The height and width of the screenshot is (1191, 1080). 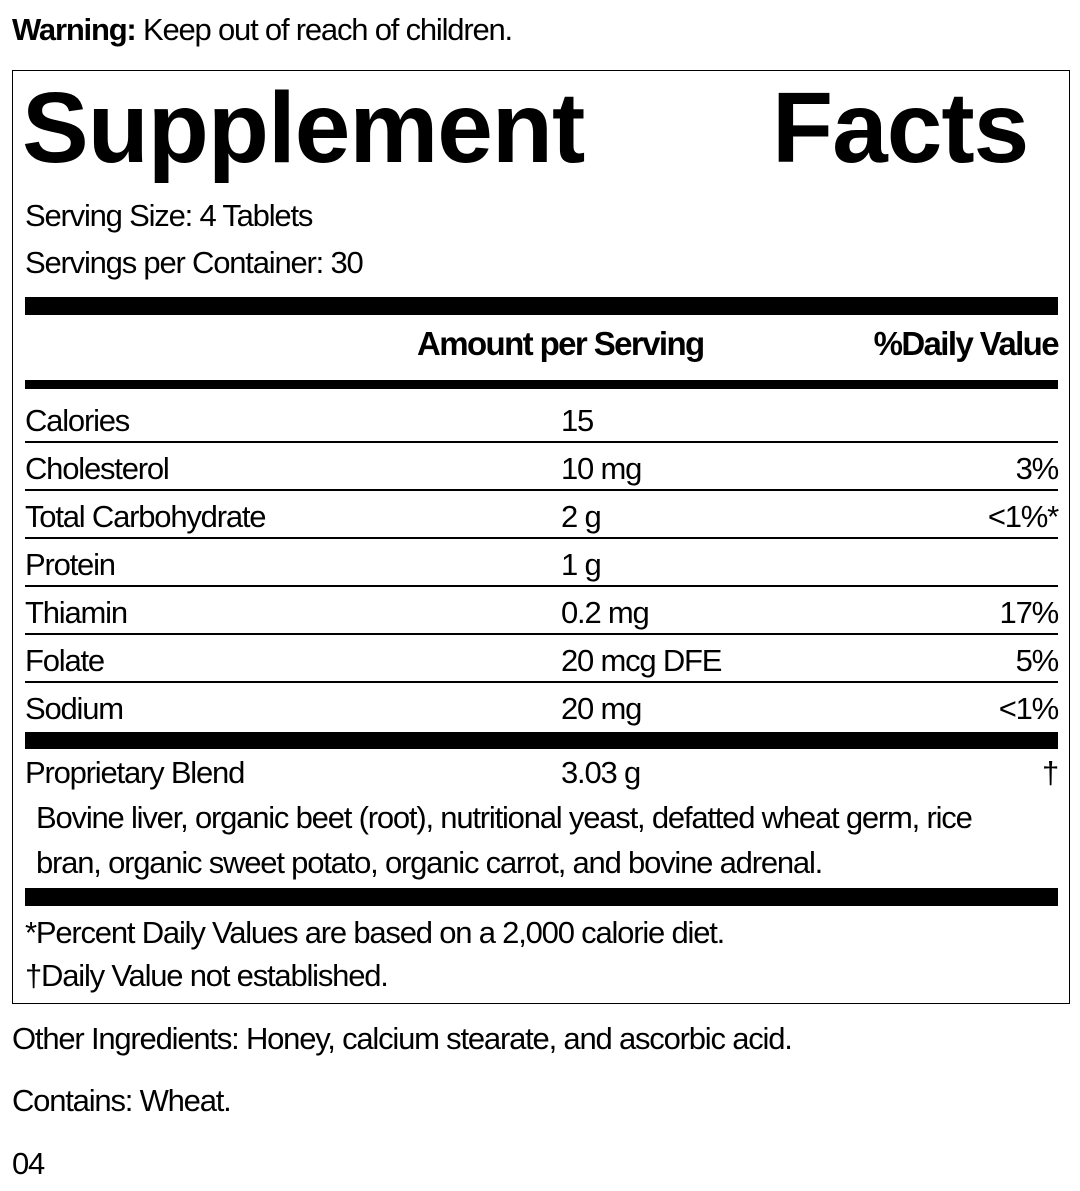 I want to click on blend-dv: †, so click(x=1050, y=772).